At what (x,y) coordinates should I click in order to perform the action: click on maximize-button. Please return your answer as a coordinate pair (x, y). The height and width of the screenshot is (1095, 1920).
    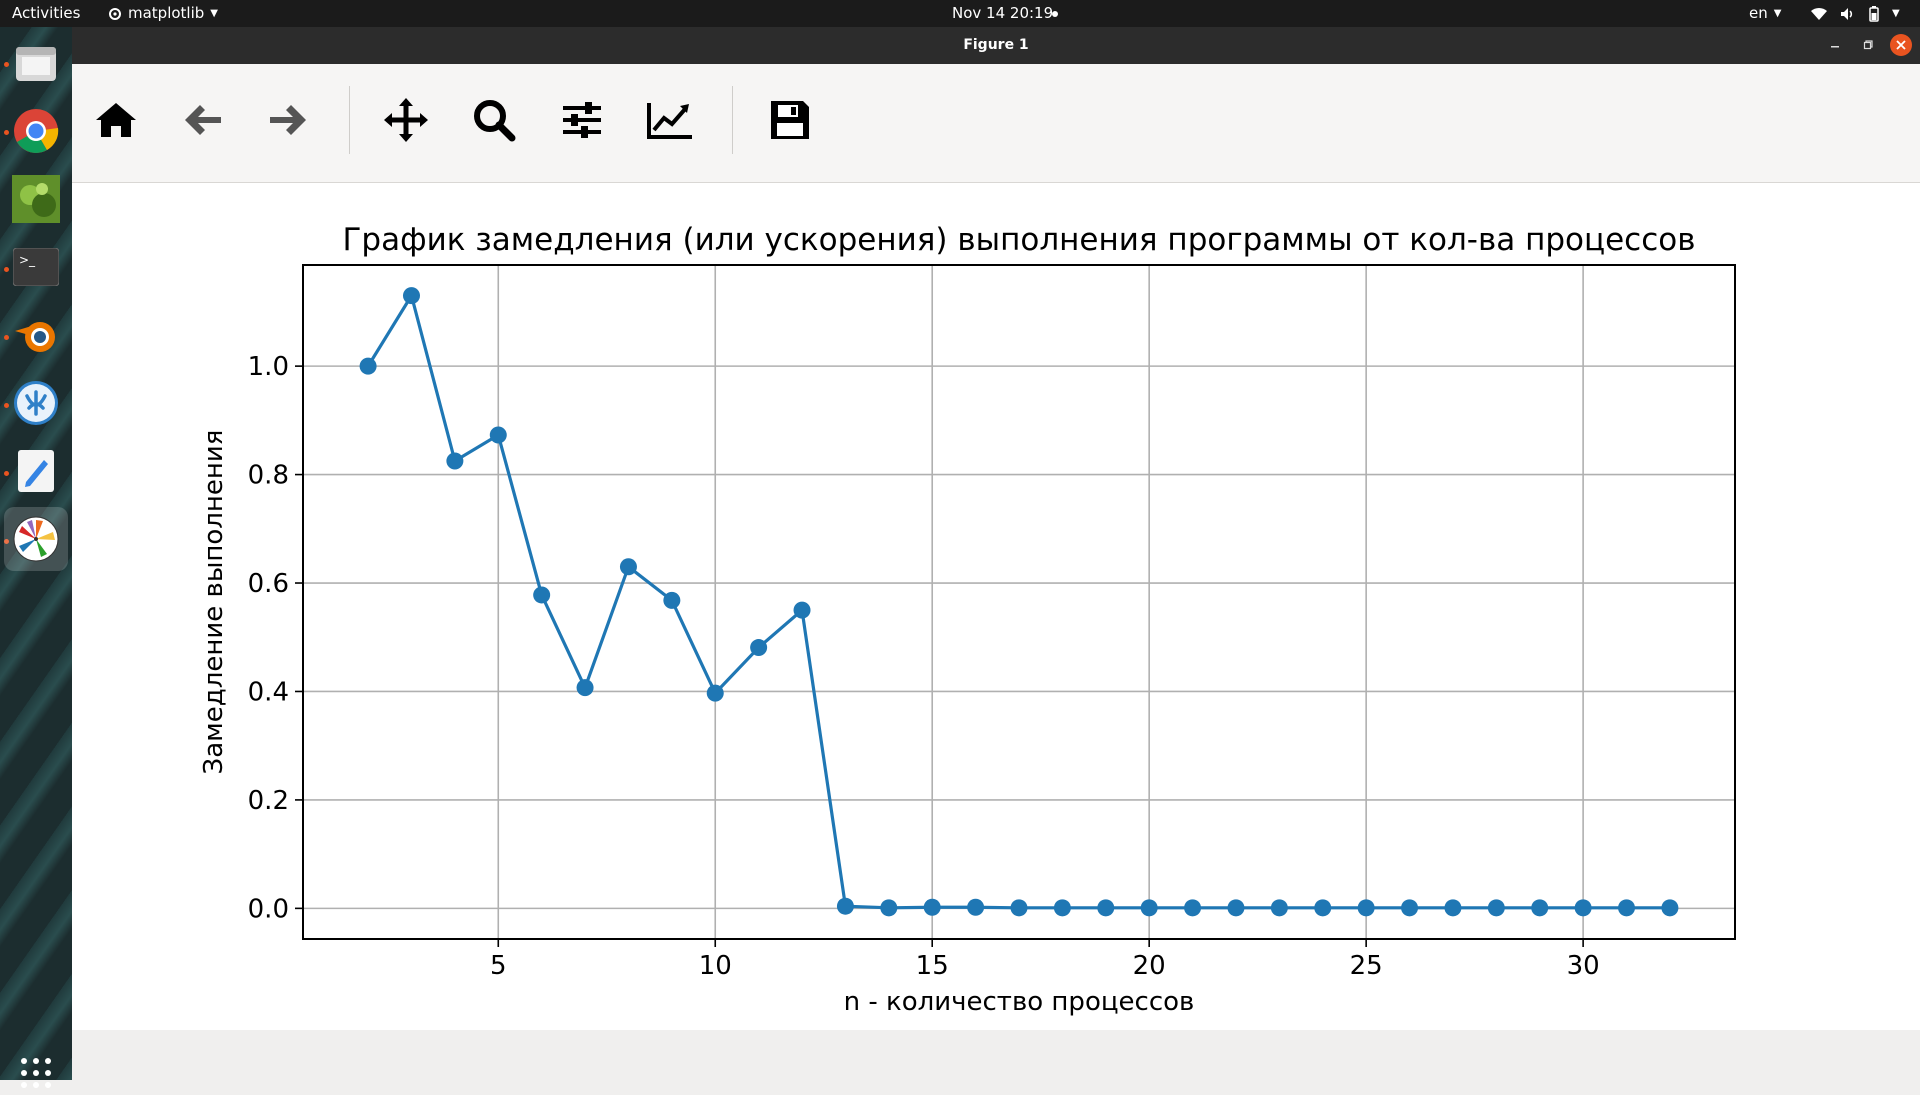
    Looking at the image, I should click on (1869, 45).